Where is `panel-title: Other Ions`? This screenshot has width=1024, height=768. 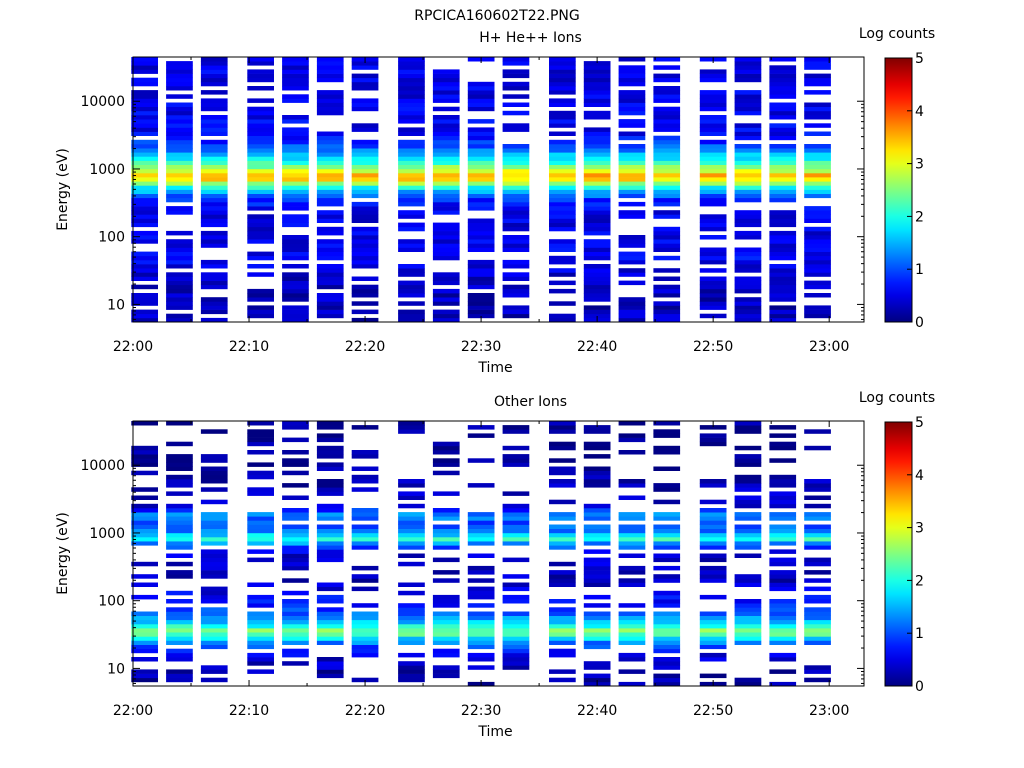 panel-title: Other Ions is located at coordinates (530, 402).